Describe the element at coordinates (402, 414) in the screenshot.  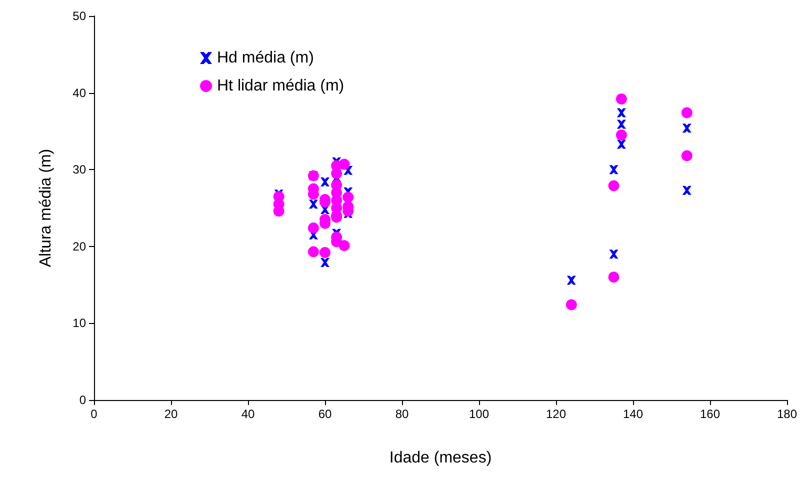
I see `x-tick-label: 80` at that location.